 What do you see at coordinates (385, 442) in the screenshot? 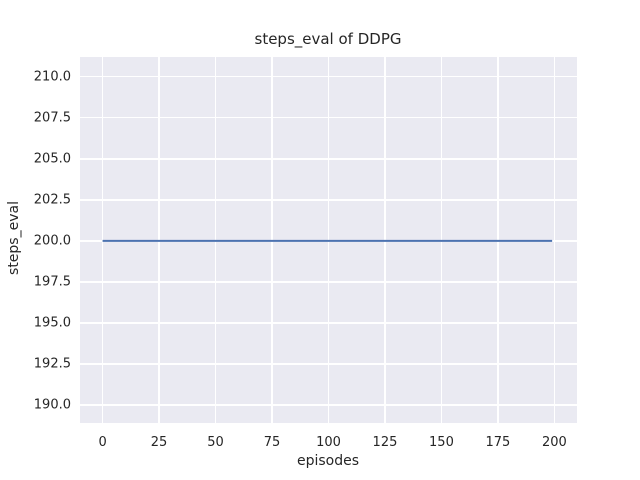
I see `x-tick-label: 125` at bounding box center [385, 442].